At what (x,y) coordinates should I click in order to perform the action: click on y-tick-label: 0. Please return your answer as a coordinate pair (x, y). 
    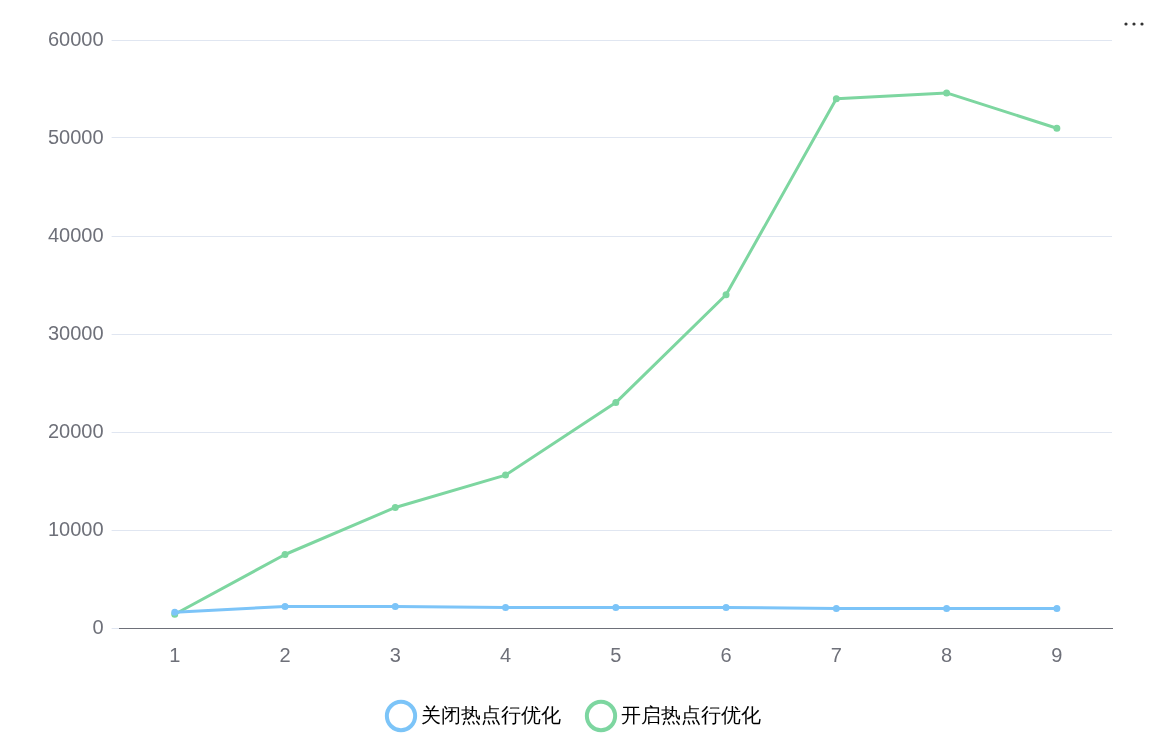
    Looking at the image, I should click on (98, 626).